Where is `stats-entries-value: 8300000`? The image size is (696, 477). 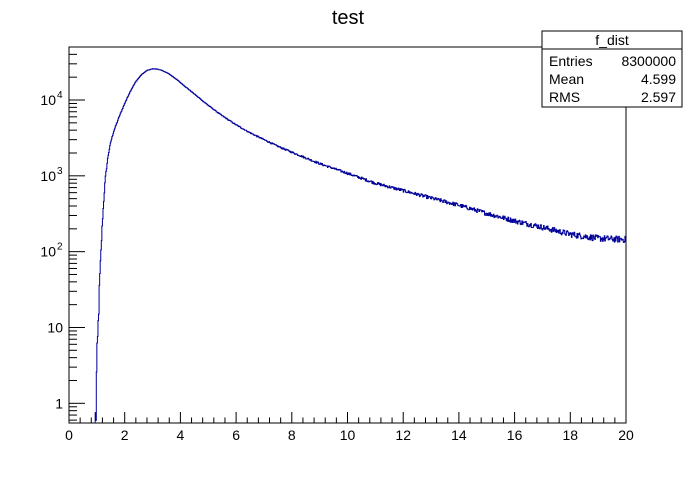
stats-entries-value: 8300000 is located at coordinates (648, 61).